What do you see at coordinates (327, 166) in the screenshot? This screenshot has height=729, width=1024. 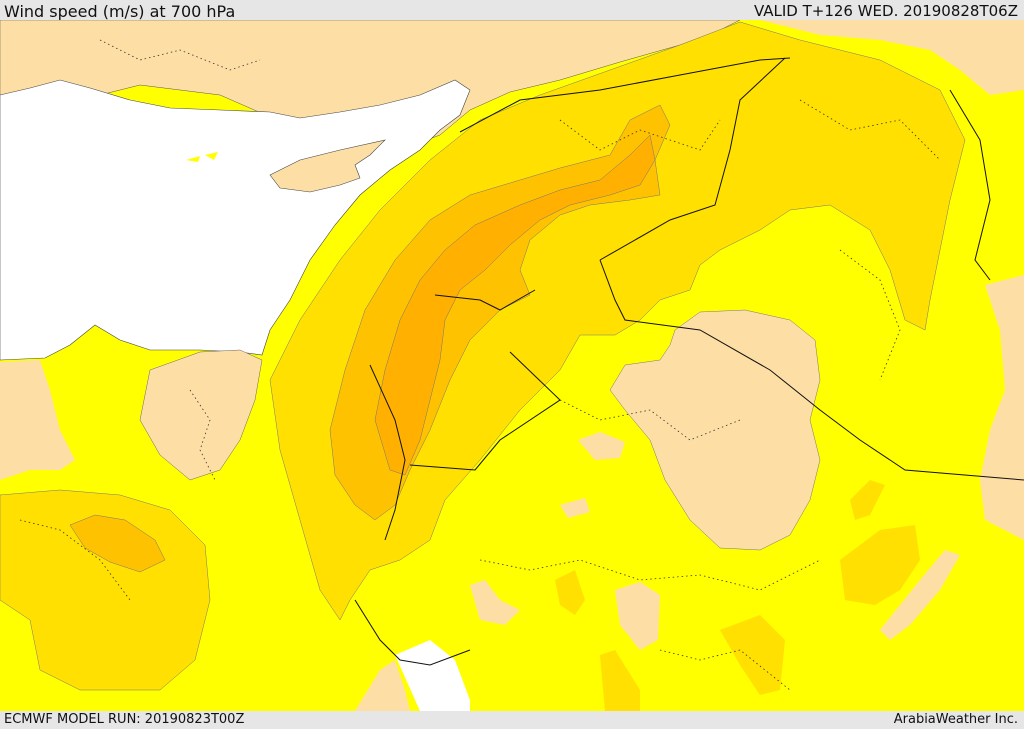 I see `island-cyprus` at bounding box center [327, 166].